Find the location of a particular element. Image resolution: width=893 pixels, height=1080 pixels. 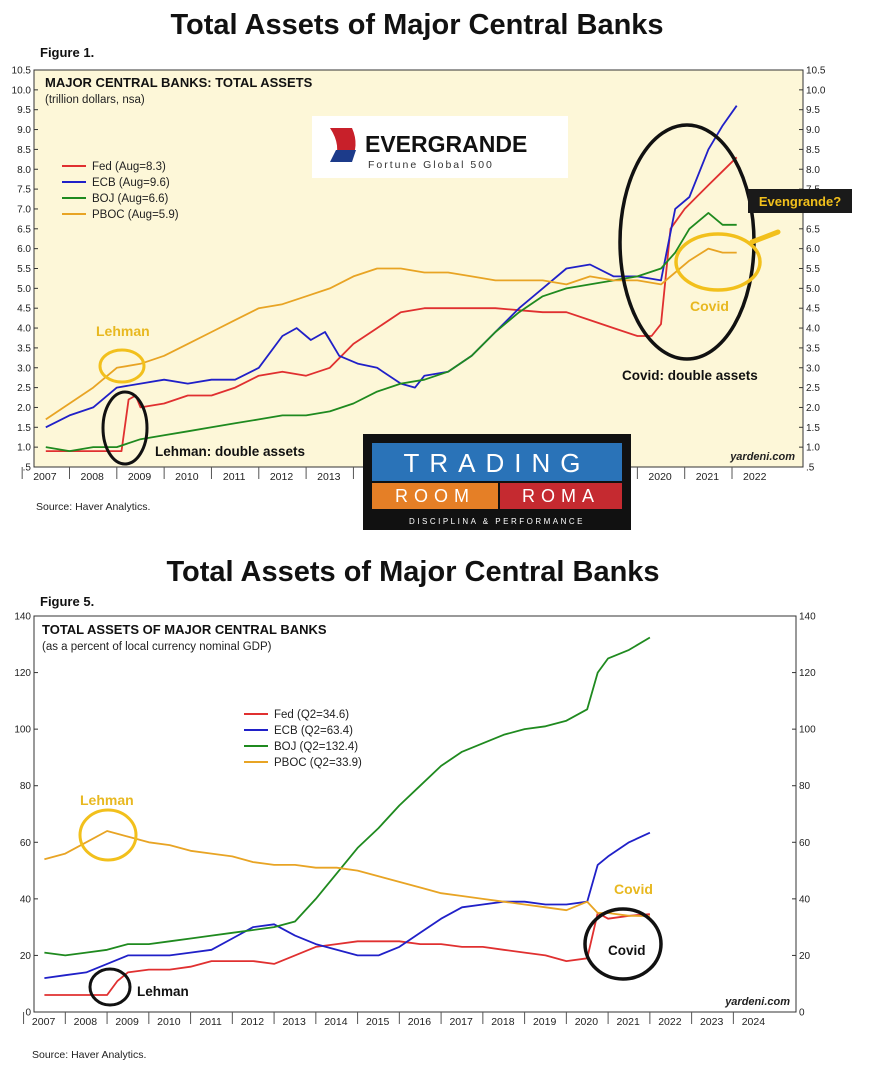

figure1-chart-subtitle: (trillion dollars, nsa) is located at coordinates (95, 100).